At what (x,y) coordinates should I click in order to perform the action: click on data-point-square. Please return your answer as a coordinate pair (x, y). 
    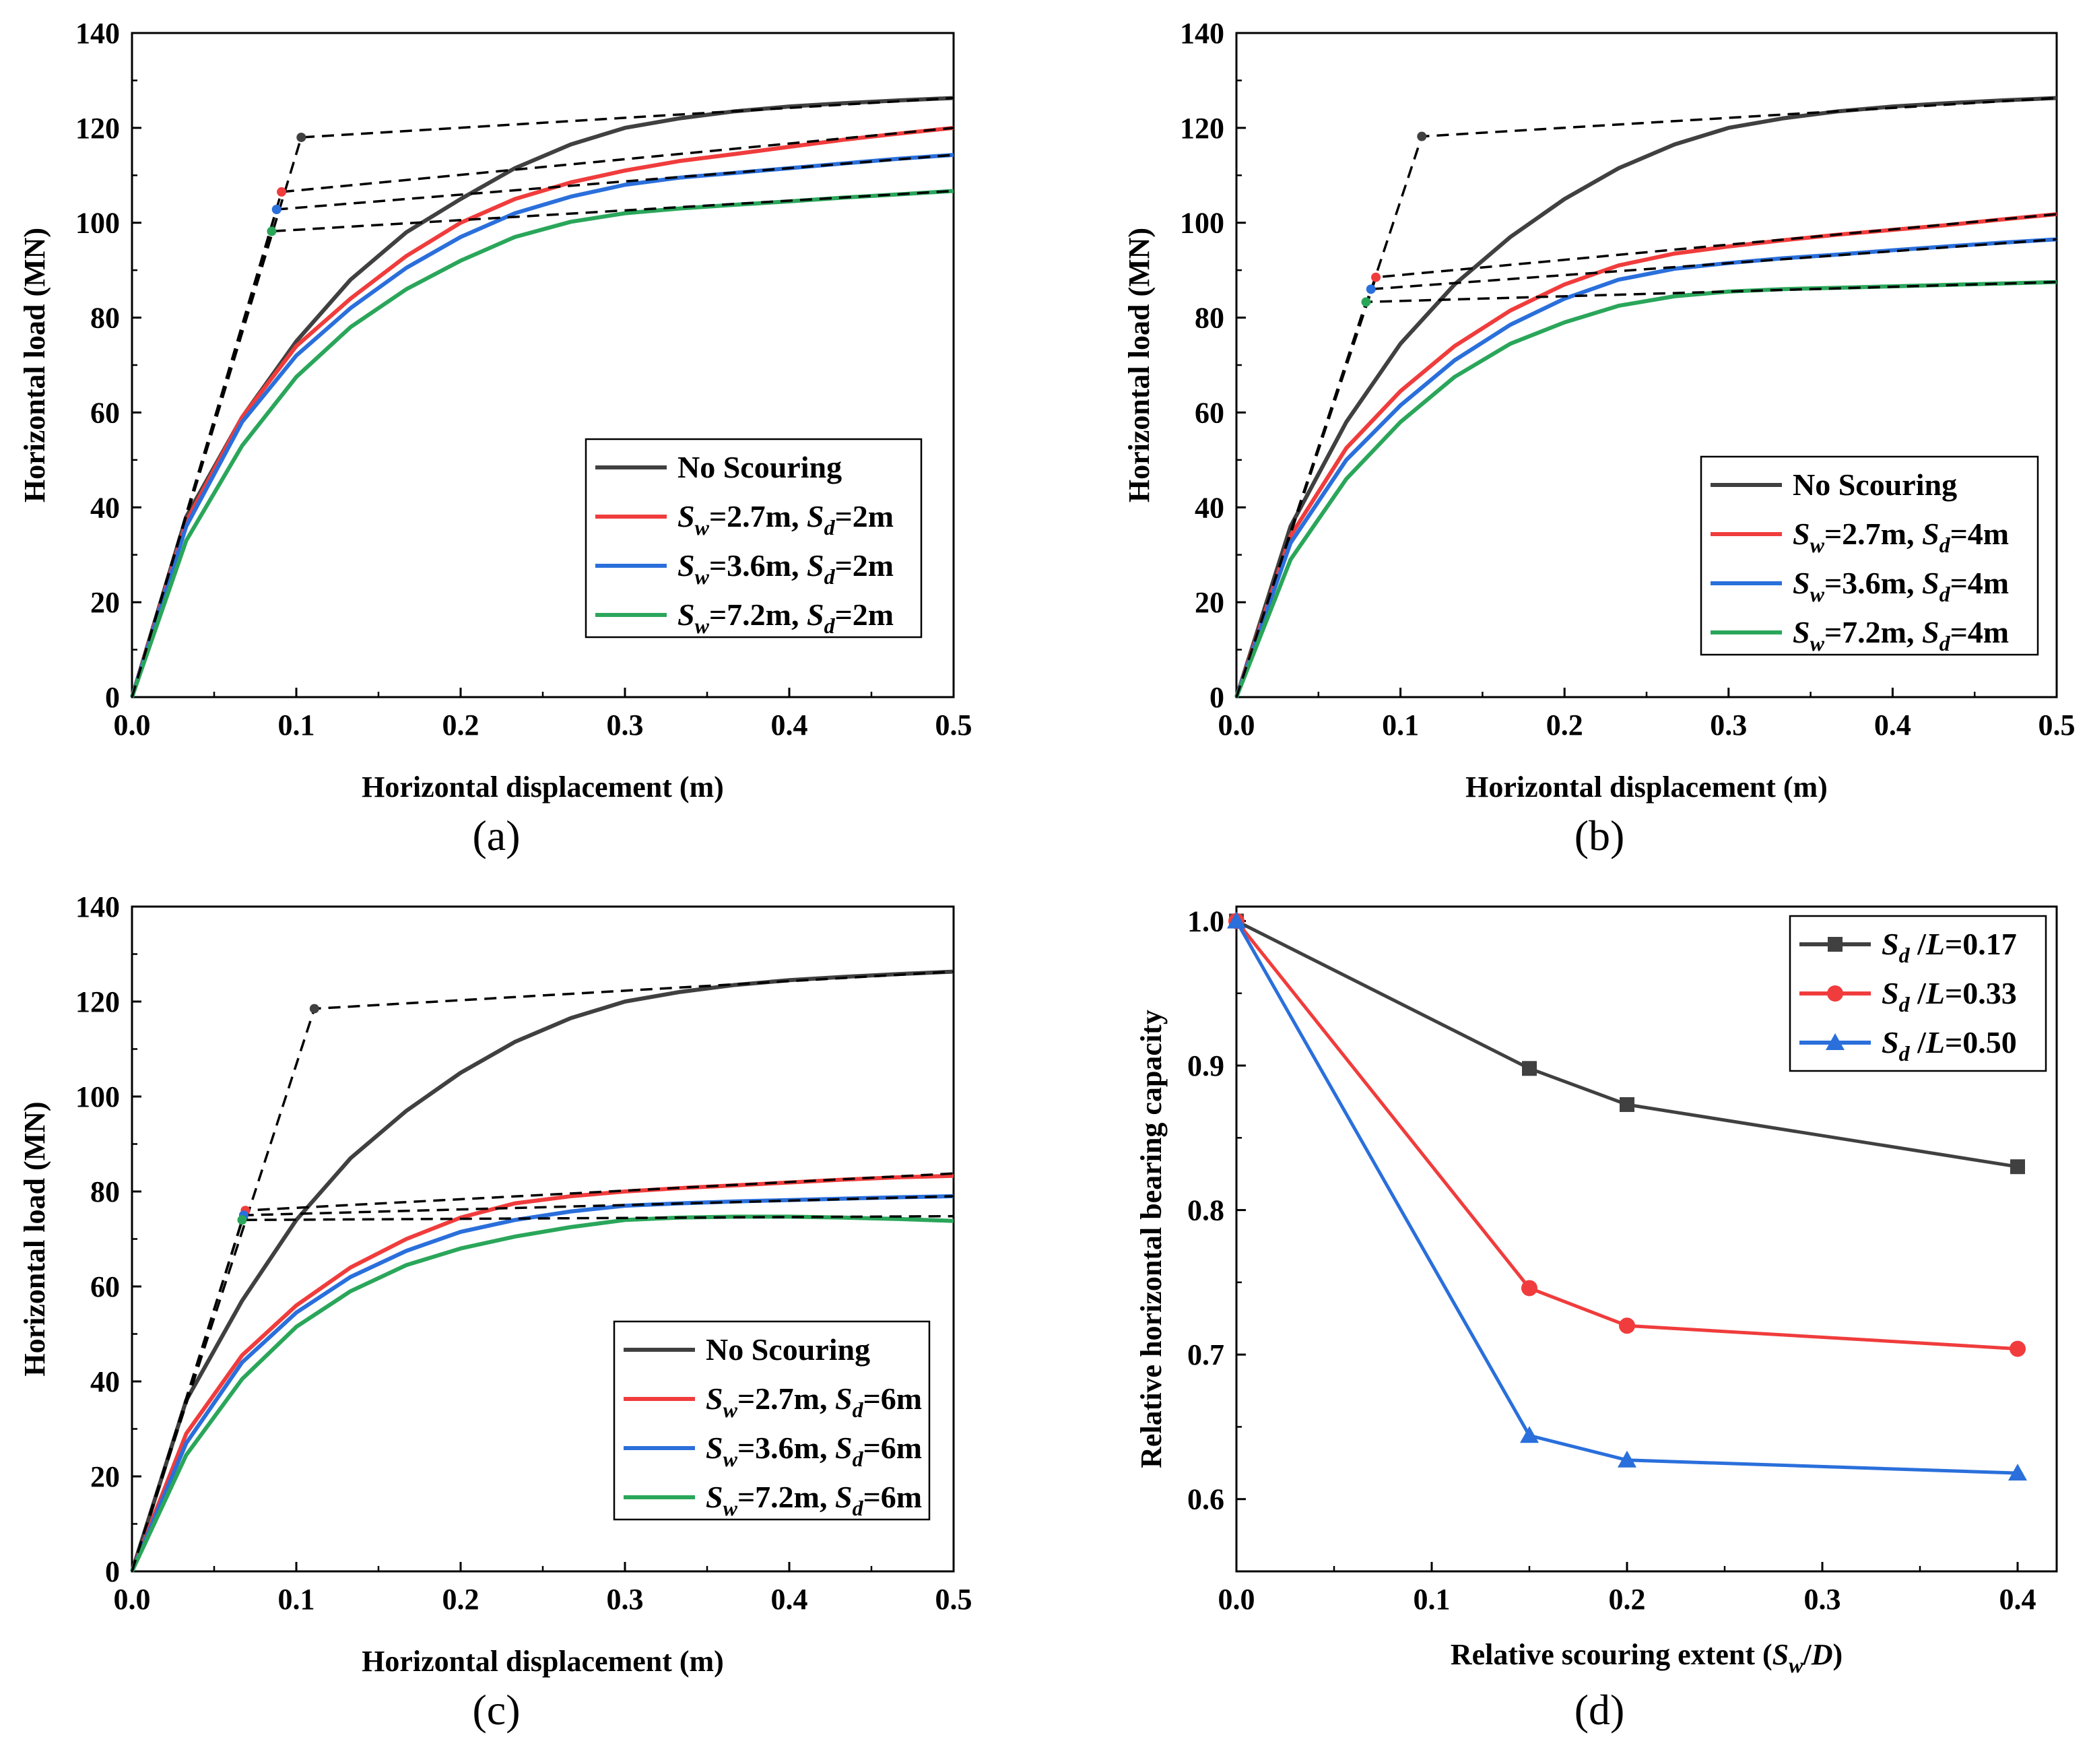
    Looking at the image, I should click on (1627, 1104).